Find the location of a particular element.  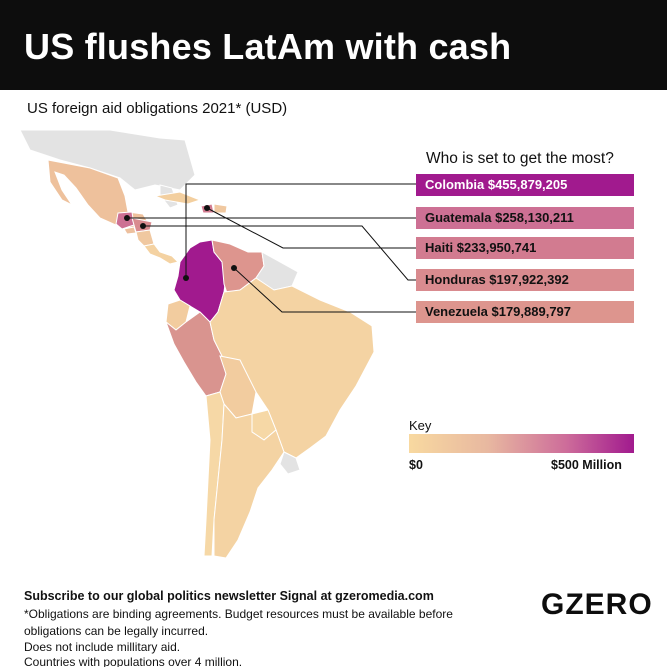

footer-note-3: Does not include millitary aid. is located at coordinates (102, 647).